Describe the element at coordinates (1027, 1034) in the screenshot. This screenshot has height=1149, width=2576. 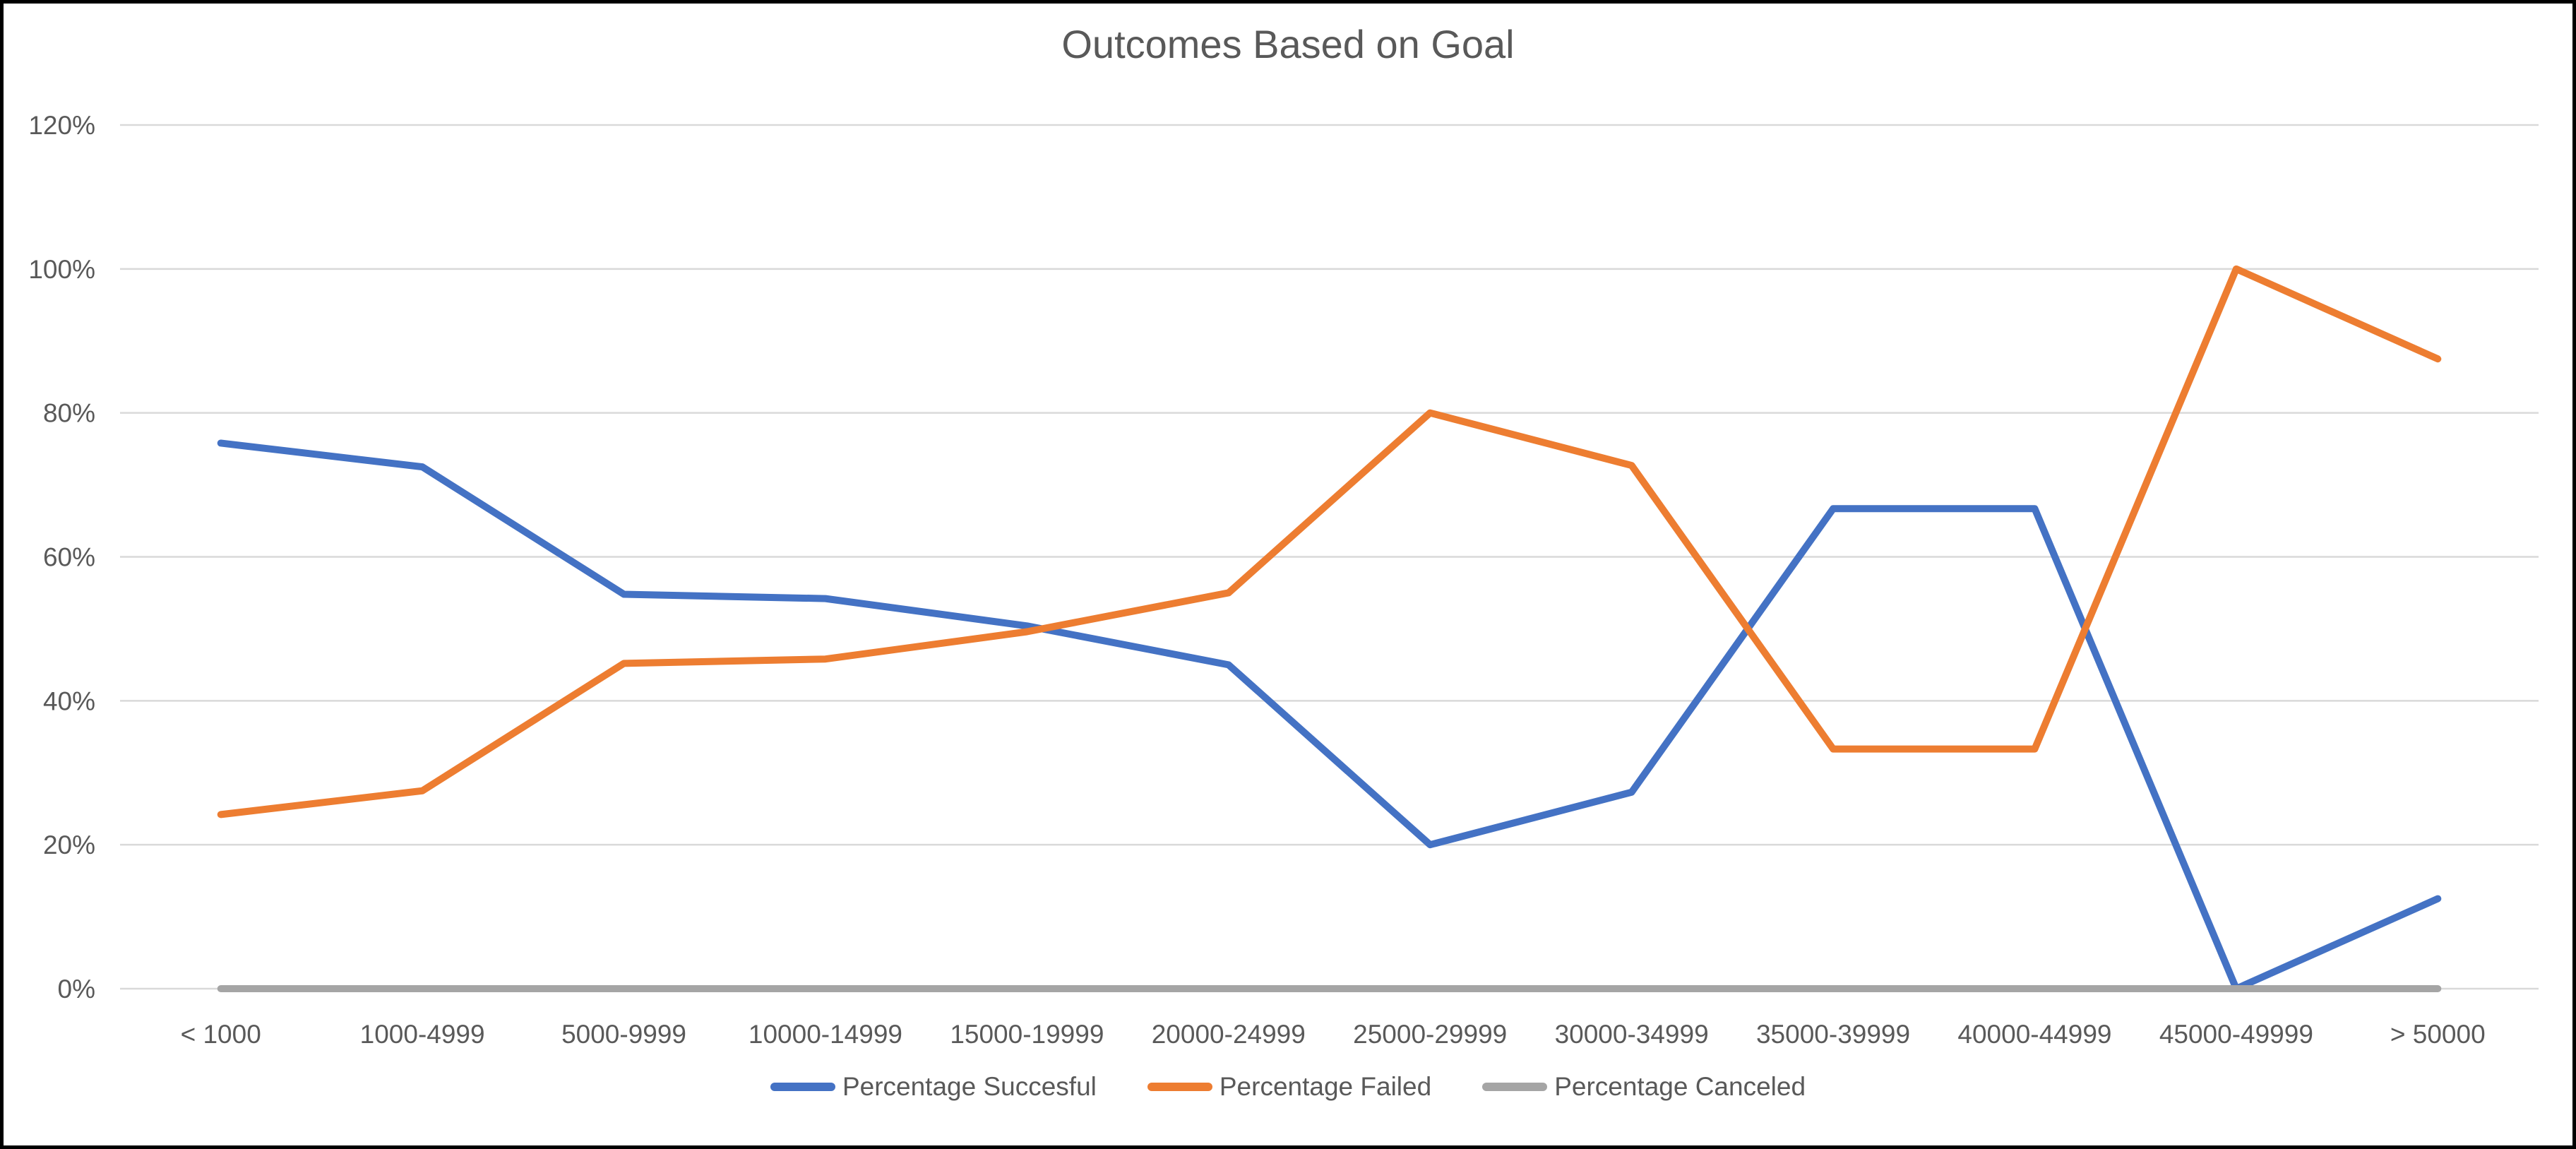
I see `x-axis-category-label: 15000-19999` at that location.